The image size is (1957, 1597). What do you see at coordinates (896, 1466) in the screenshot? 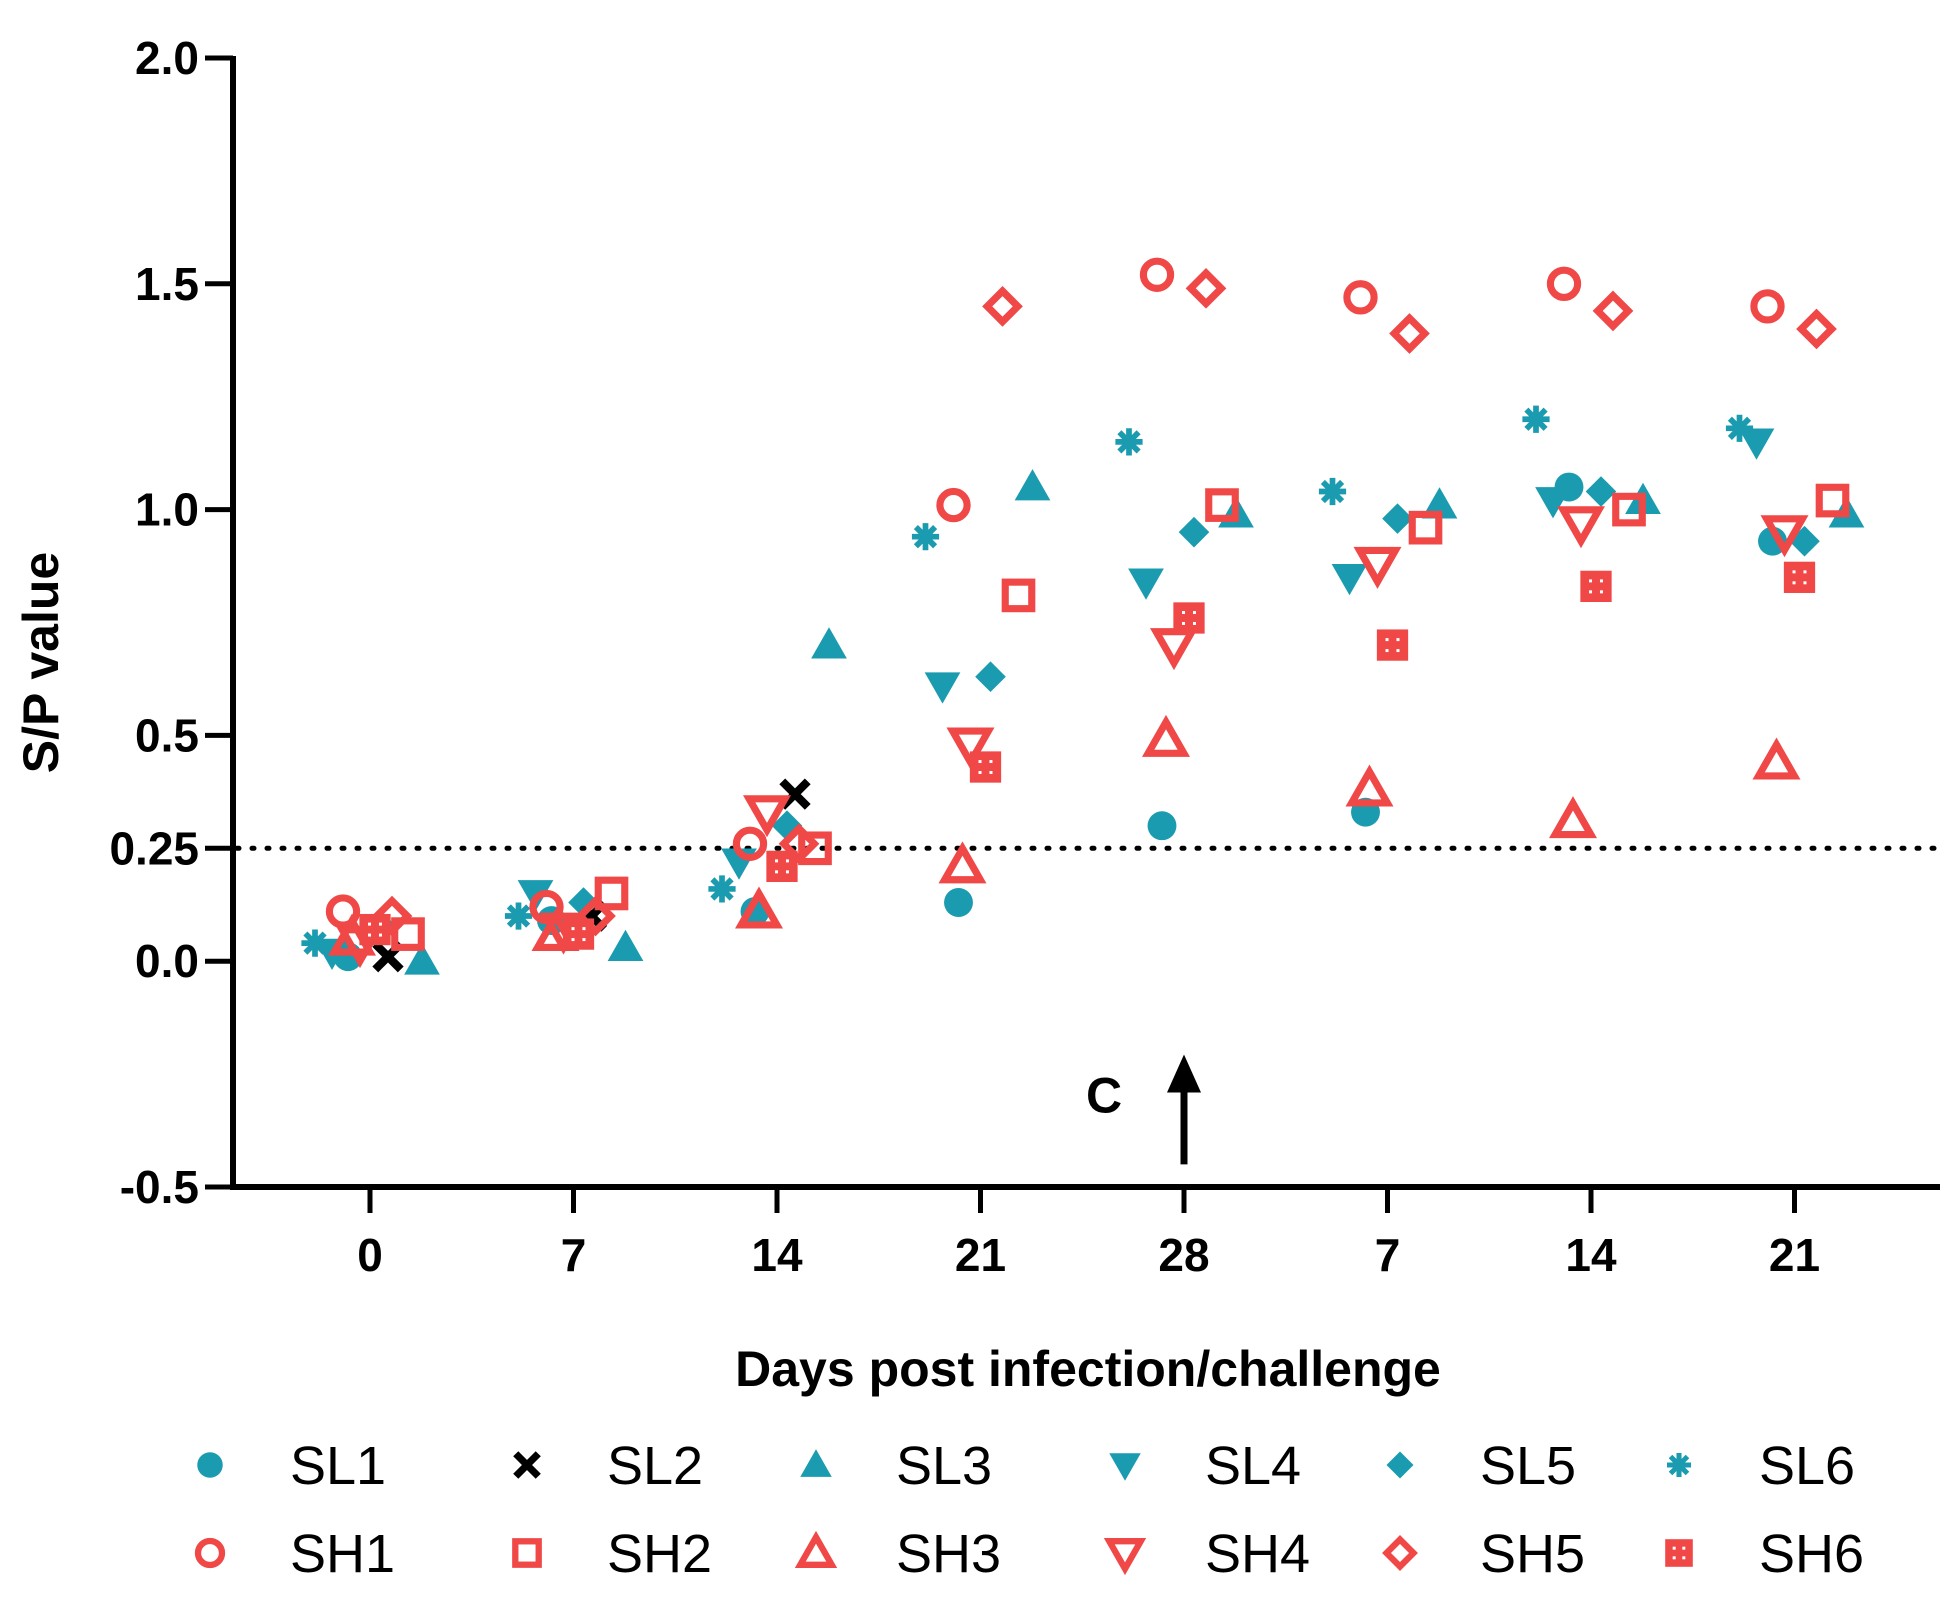
I see `legend-item-sl3: SL3` at bounding box center [896, 1466].